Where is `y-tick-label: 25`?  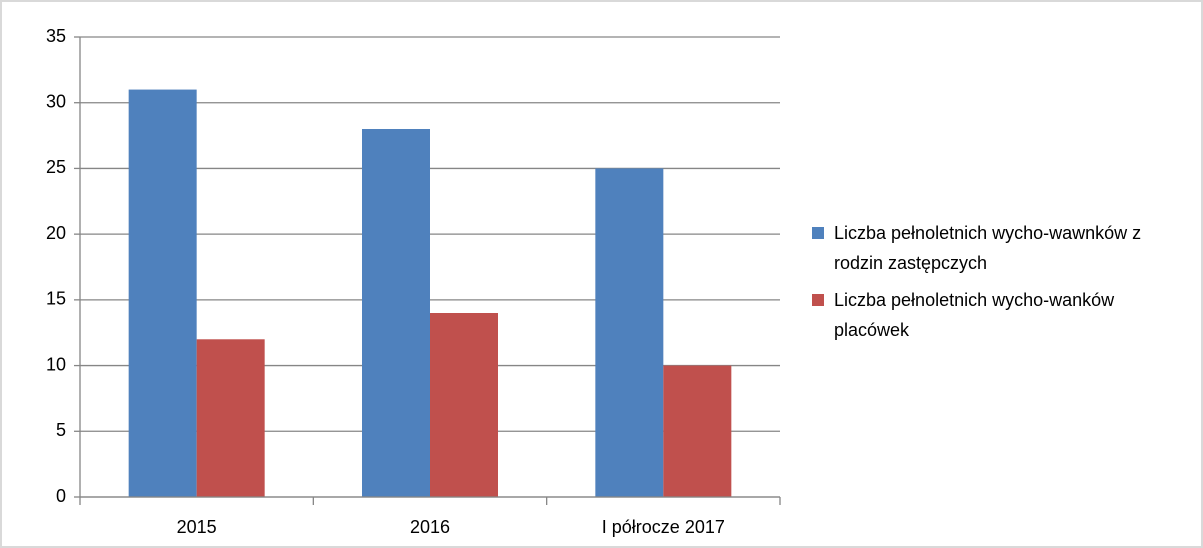
y-tick-label: 25 is located at coordinates (56, 167).